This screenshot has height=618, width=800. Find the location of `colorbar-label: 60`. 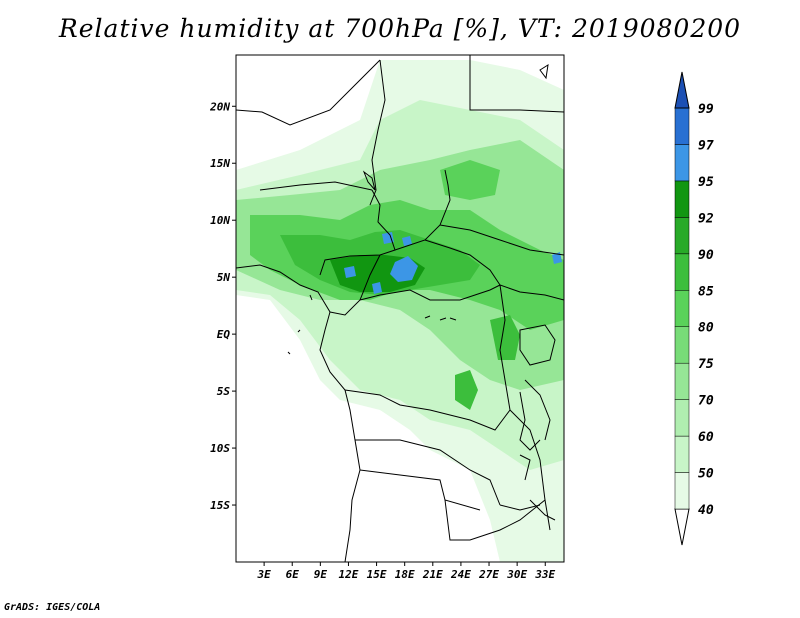

colorbar-label: 60 is located at coordinates (706, 437).